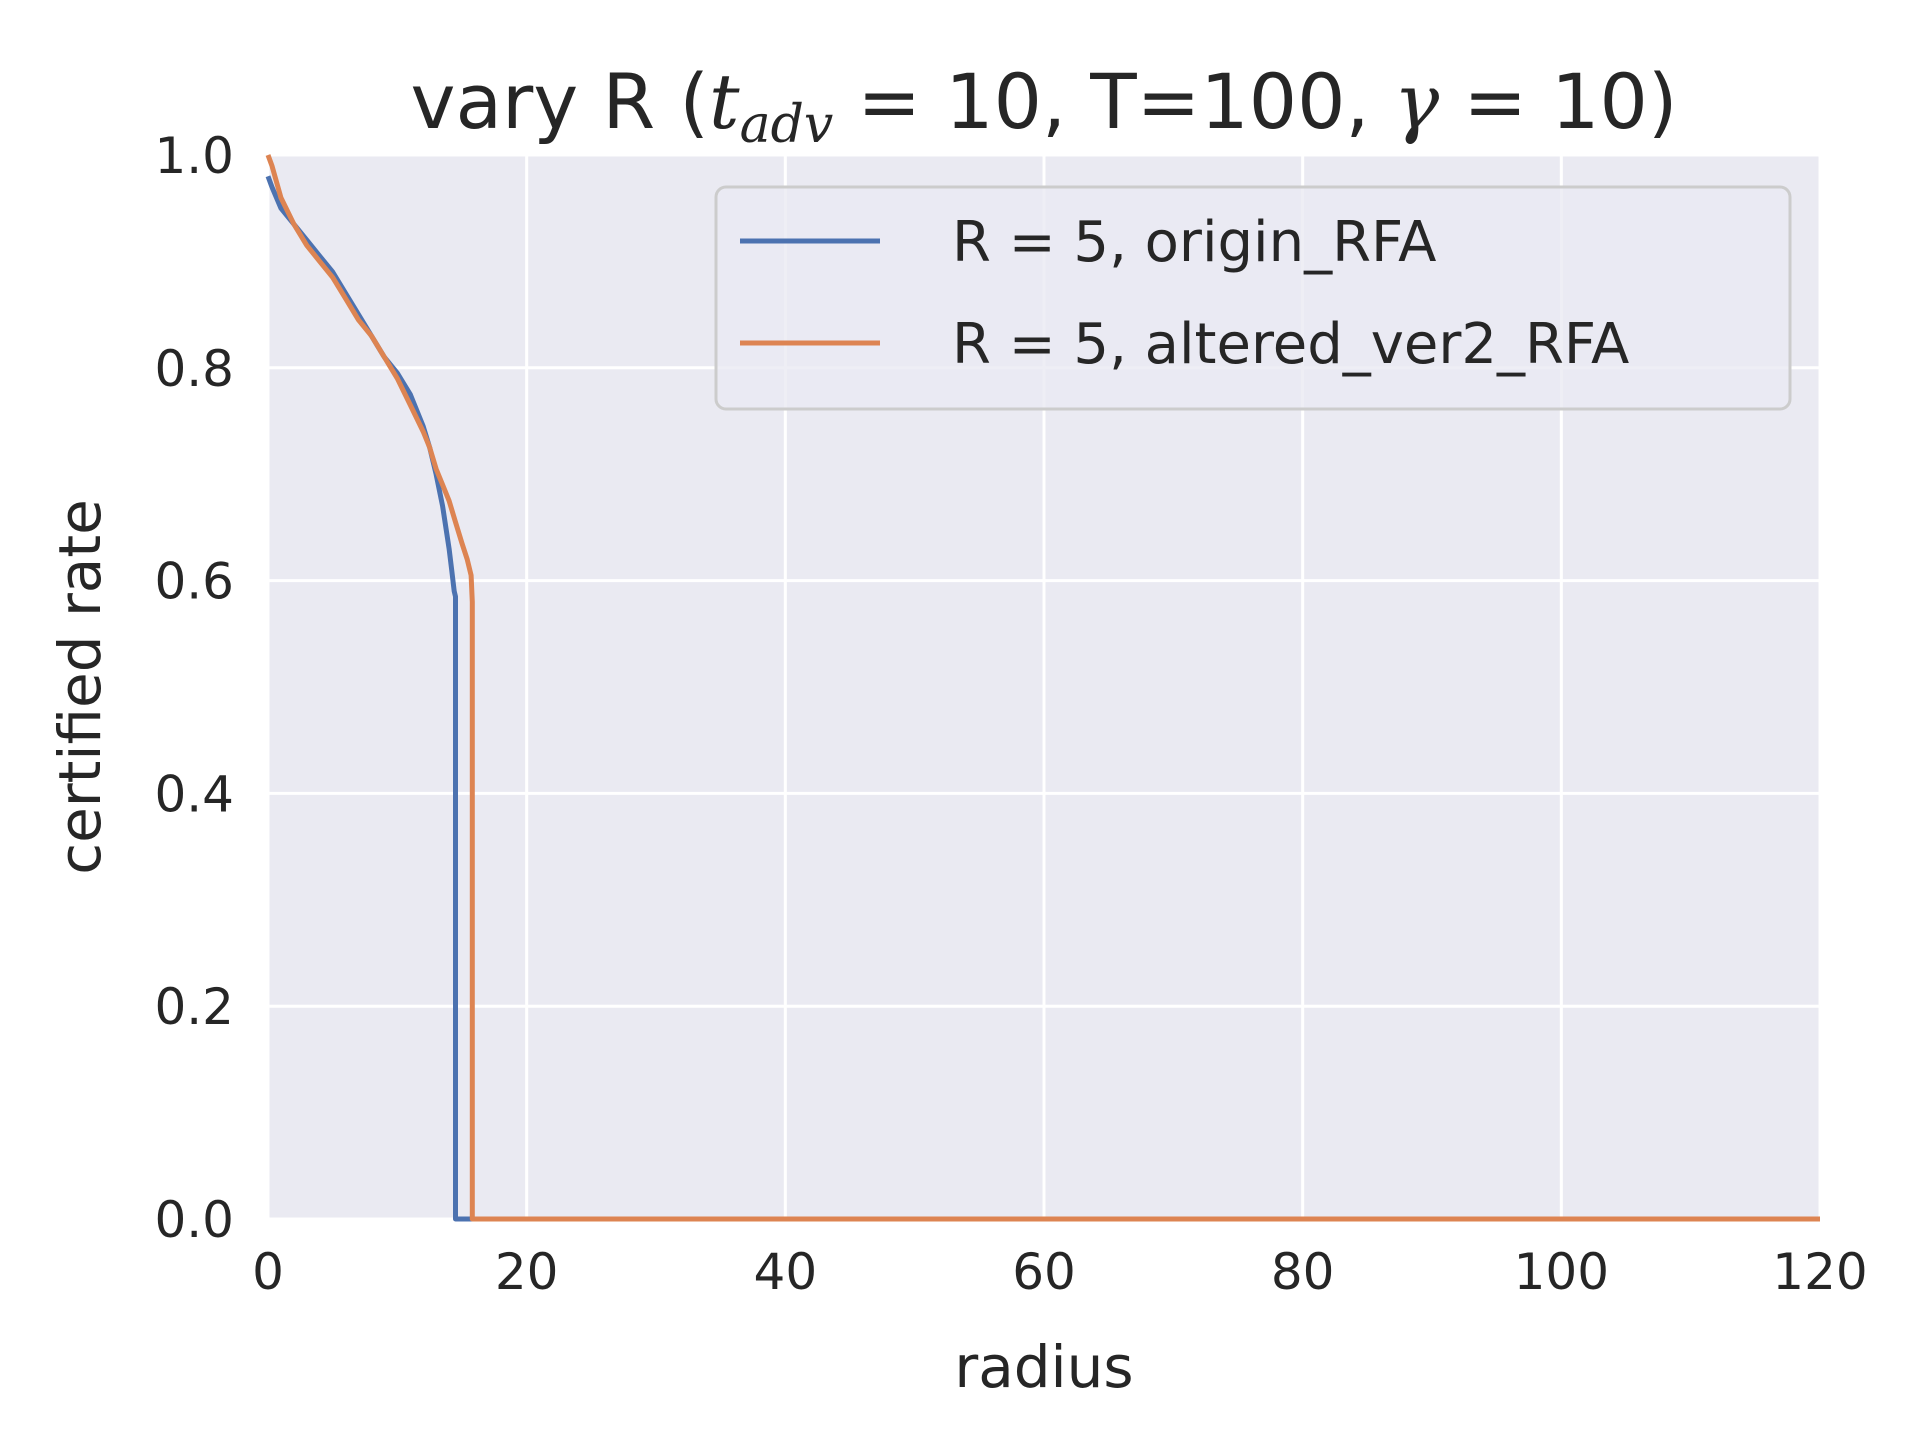 The height and width of the screenshot is (1440, 1920). I want to click on y-tick-labels: 0.0 0.2 0.4 0.6 0.8 1.0, so click(194, 688).